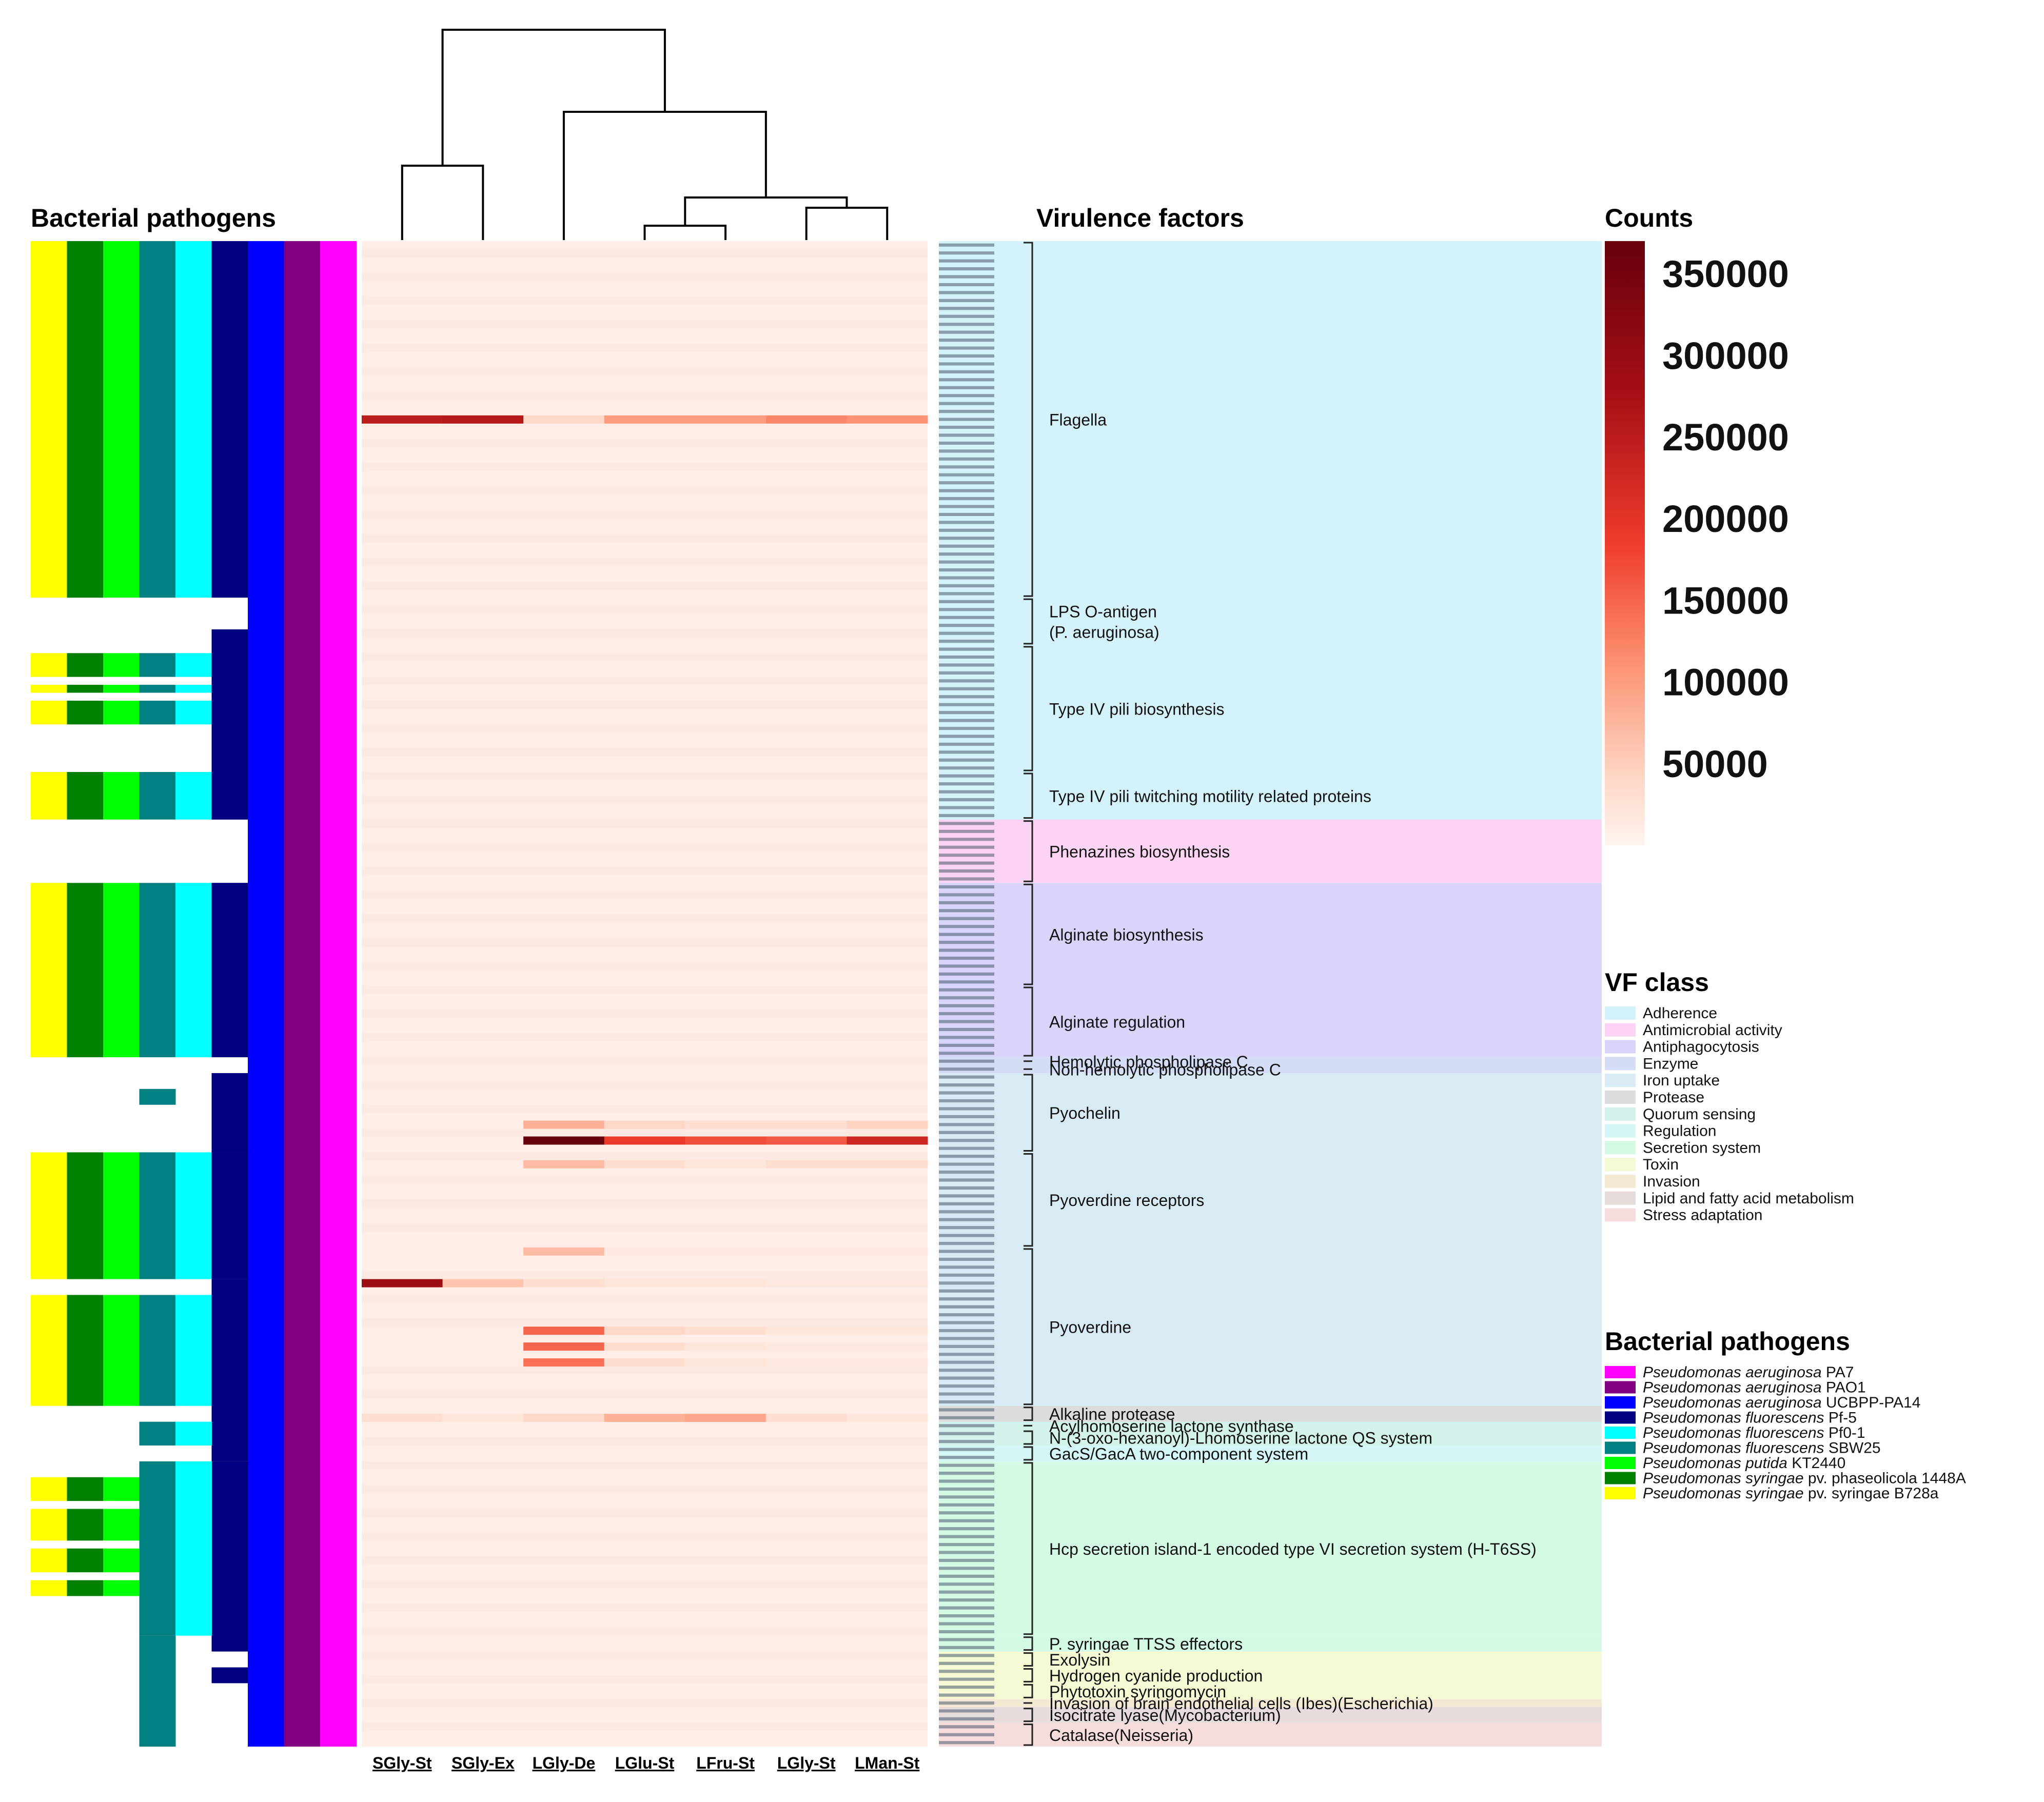  What do you see at coordinates (1844, 1432) in the screenshot?
I see `pathogen-strain-4: Pf0-1` at bounding box center [1844, 1432].